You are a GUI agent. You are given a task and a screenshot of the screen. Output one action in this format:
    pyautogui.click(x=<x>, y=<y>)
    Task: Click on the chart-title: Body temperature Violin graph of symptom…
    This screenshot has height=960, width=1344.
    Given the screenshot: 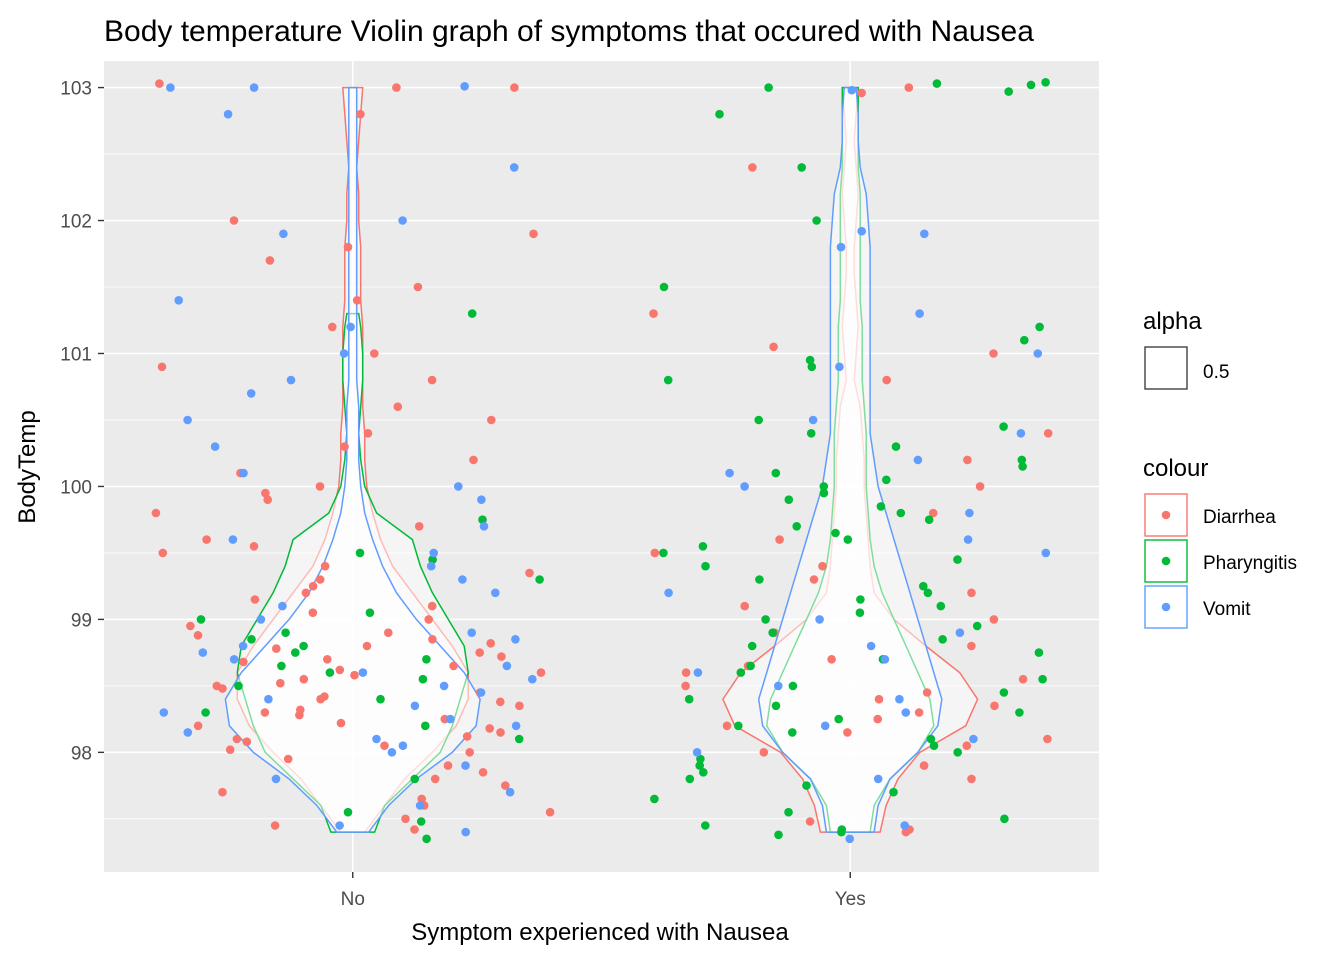 What is the action you would take?
    pyautogui.click(x=569, y=31)
    